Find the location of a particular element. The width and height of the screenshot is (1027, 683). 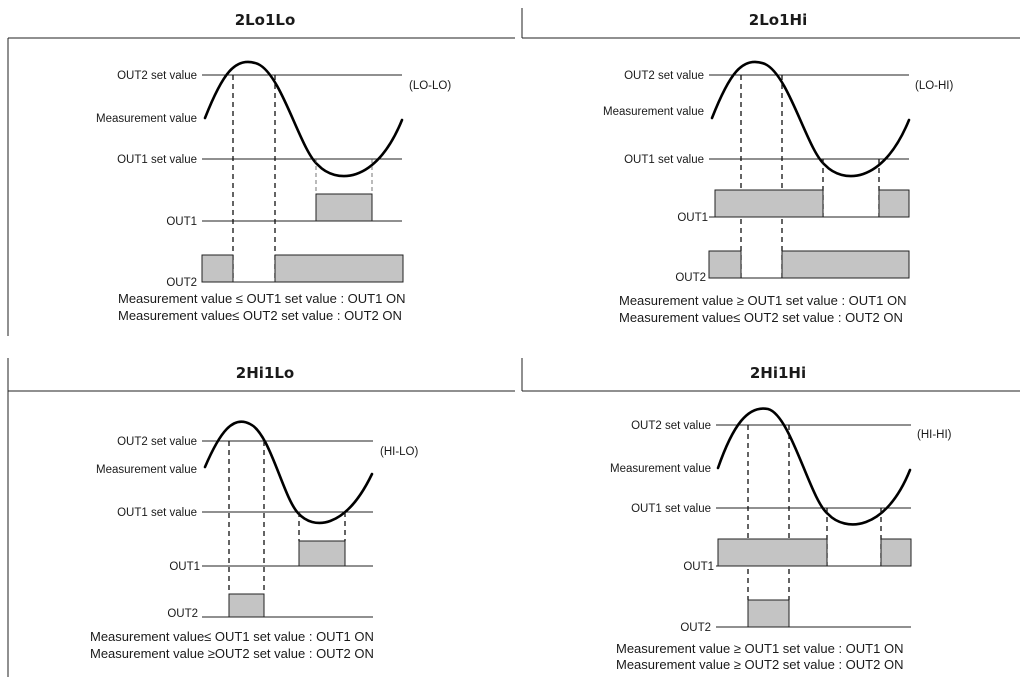

mode-label: (HI-HI) is located at coordinates (934, 435).